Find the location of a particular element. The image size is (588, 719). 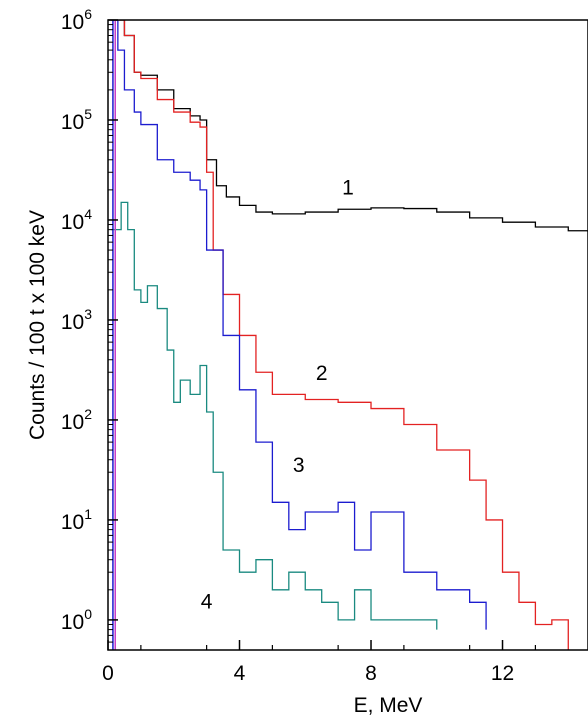

y-tick-label: 10⁵ is located at coordinates (76, 120).